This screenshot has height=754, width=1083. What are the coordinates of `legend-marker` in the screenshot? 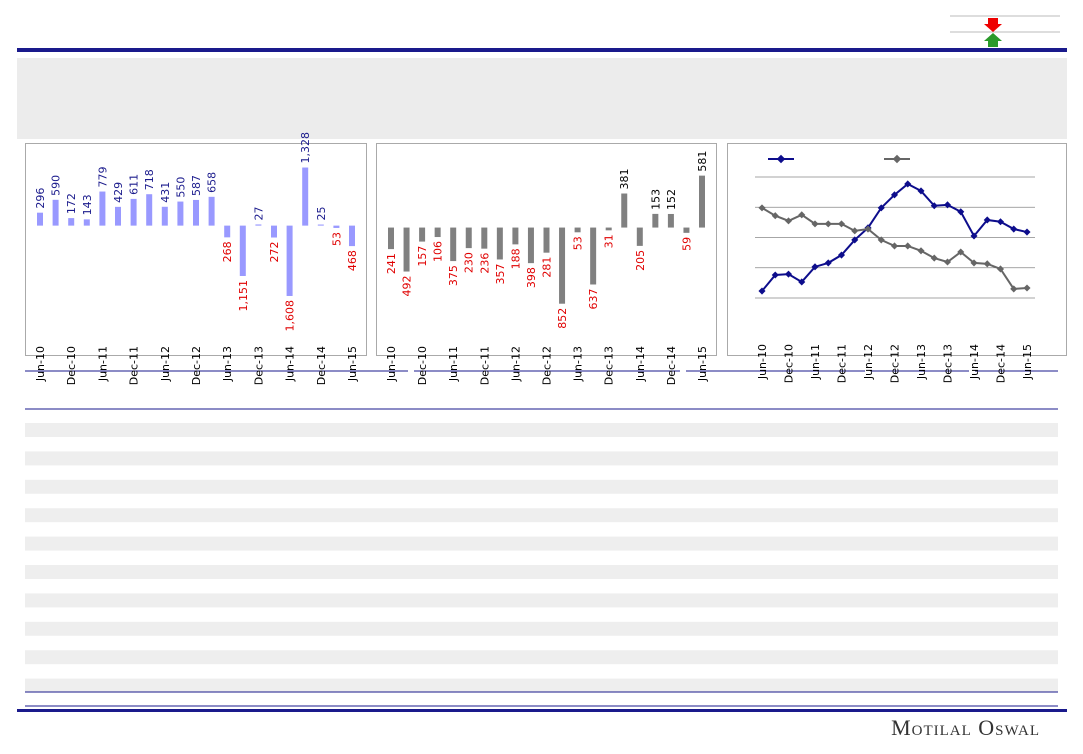 It's located at (781, 159).